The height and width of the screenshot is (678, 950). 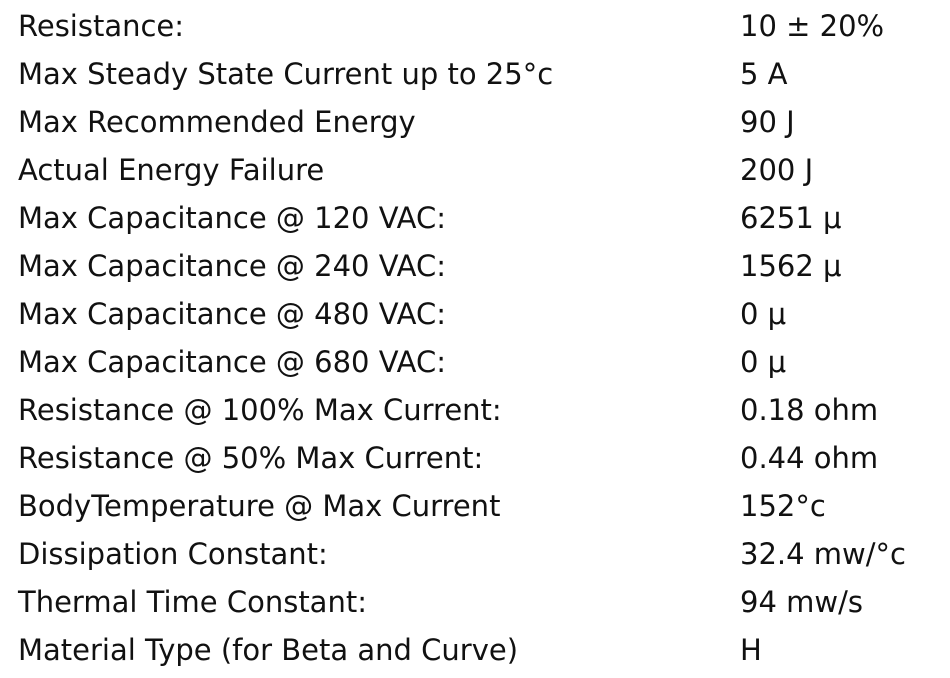 What do you see at coordinates (286, 74) in the screenshot?
I see `spec-label: Max Steady State Current up to 25°c` at bounding box center [286, 74].